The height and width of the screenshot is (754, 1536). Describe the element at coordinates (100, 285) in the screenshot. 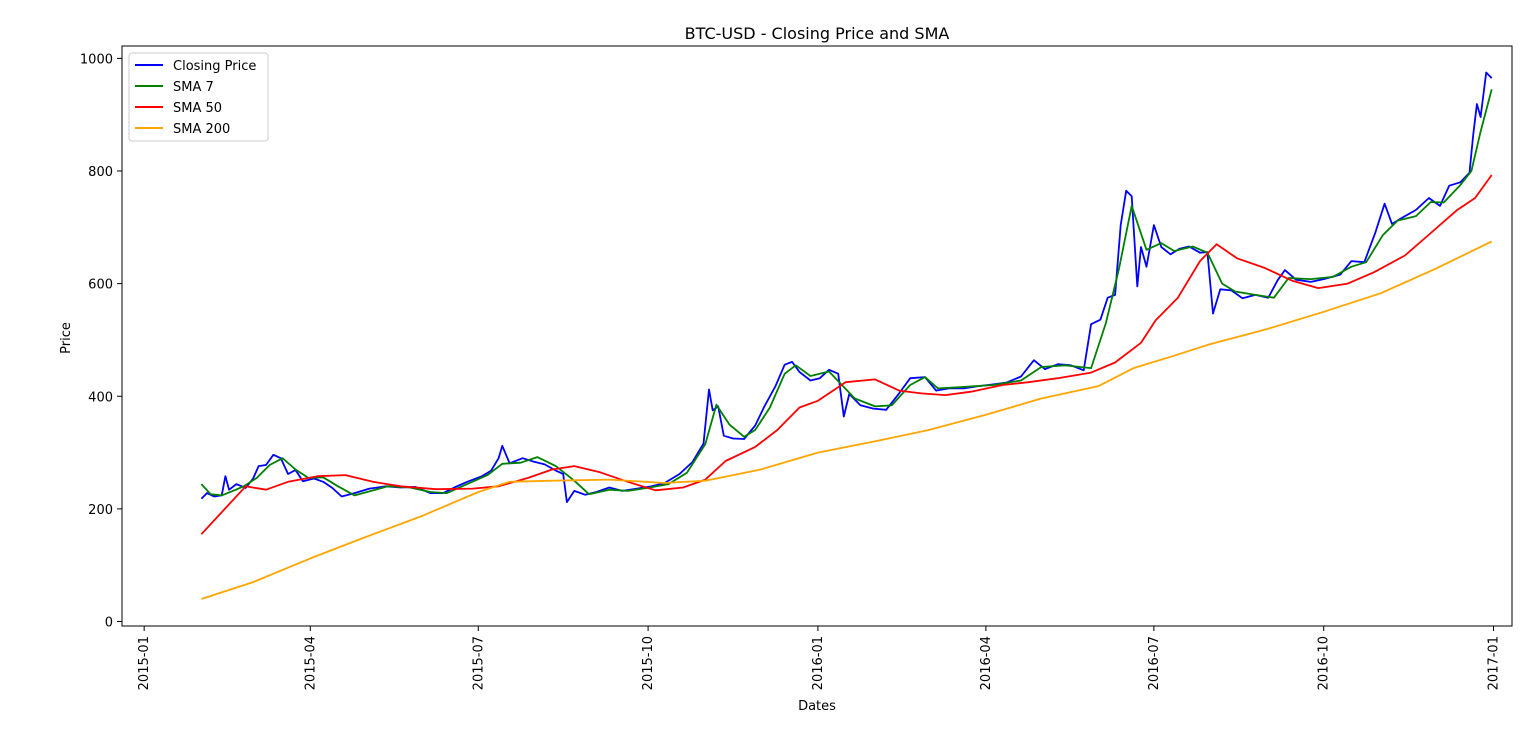

I see `y-tick-label: 600` at that location.